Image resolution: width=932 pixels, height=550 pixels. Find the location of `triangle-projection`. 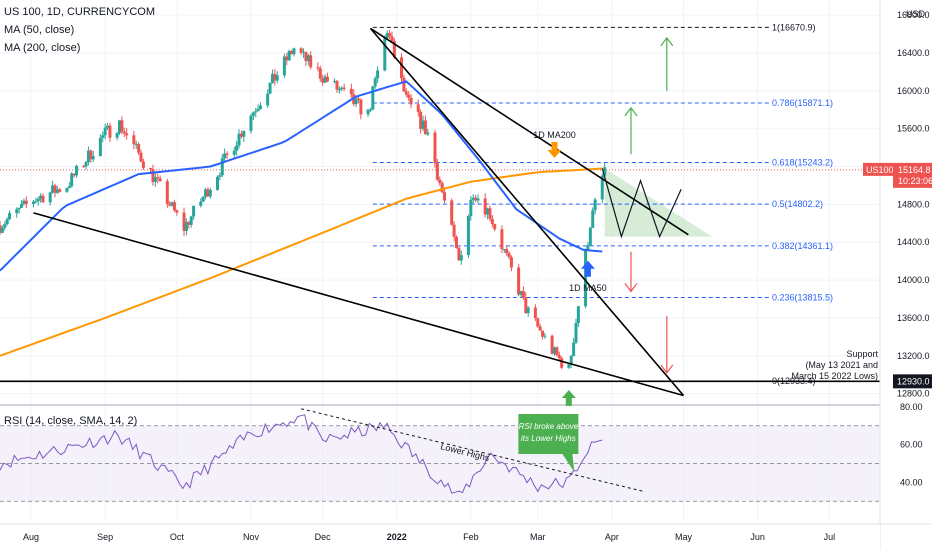

triangle-projection is located at coordinates (658, 202).